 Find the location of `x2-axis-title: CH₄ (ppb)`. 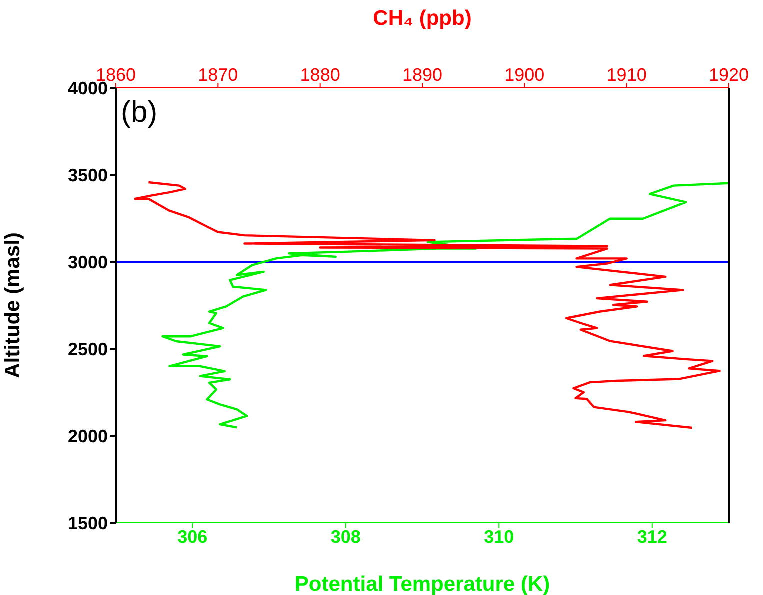

x2-axis-title: CH₄ (ppb) is located at coordinates (422, 18).